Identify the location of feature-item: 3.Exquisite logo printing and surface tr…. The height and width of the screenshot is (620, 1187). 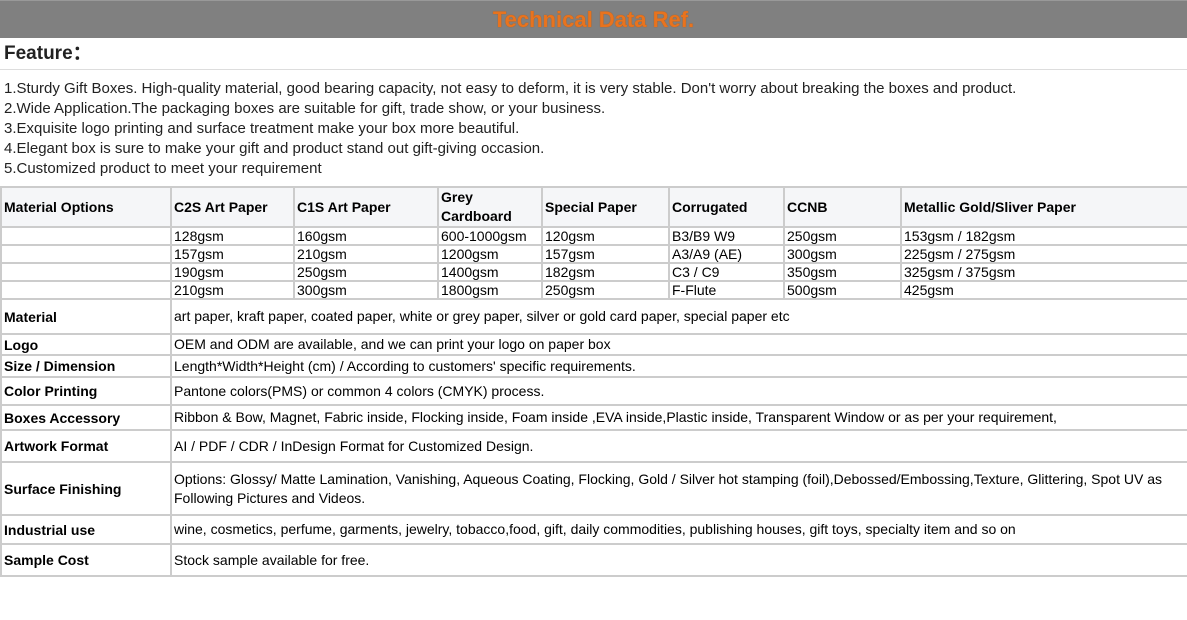
(262, 128).